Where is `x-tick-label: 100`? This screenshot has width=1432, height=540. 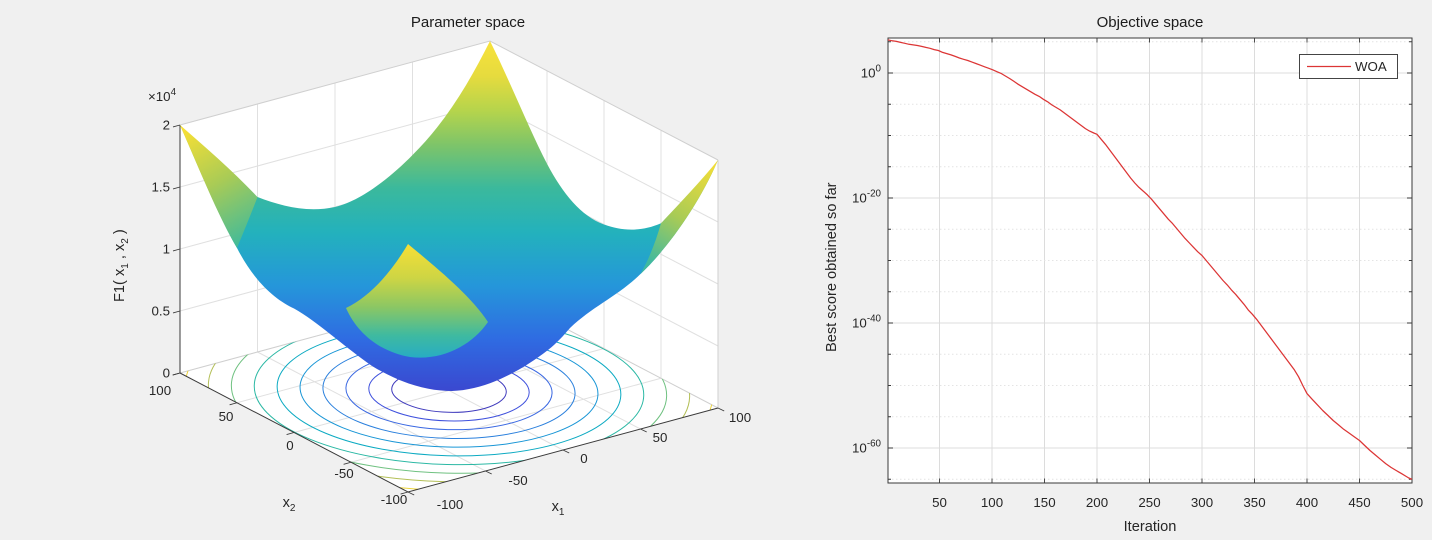
x-tick-label: 100 is located at coordinates (992, 502).